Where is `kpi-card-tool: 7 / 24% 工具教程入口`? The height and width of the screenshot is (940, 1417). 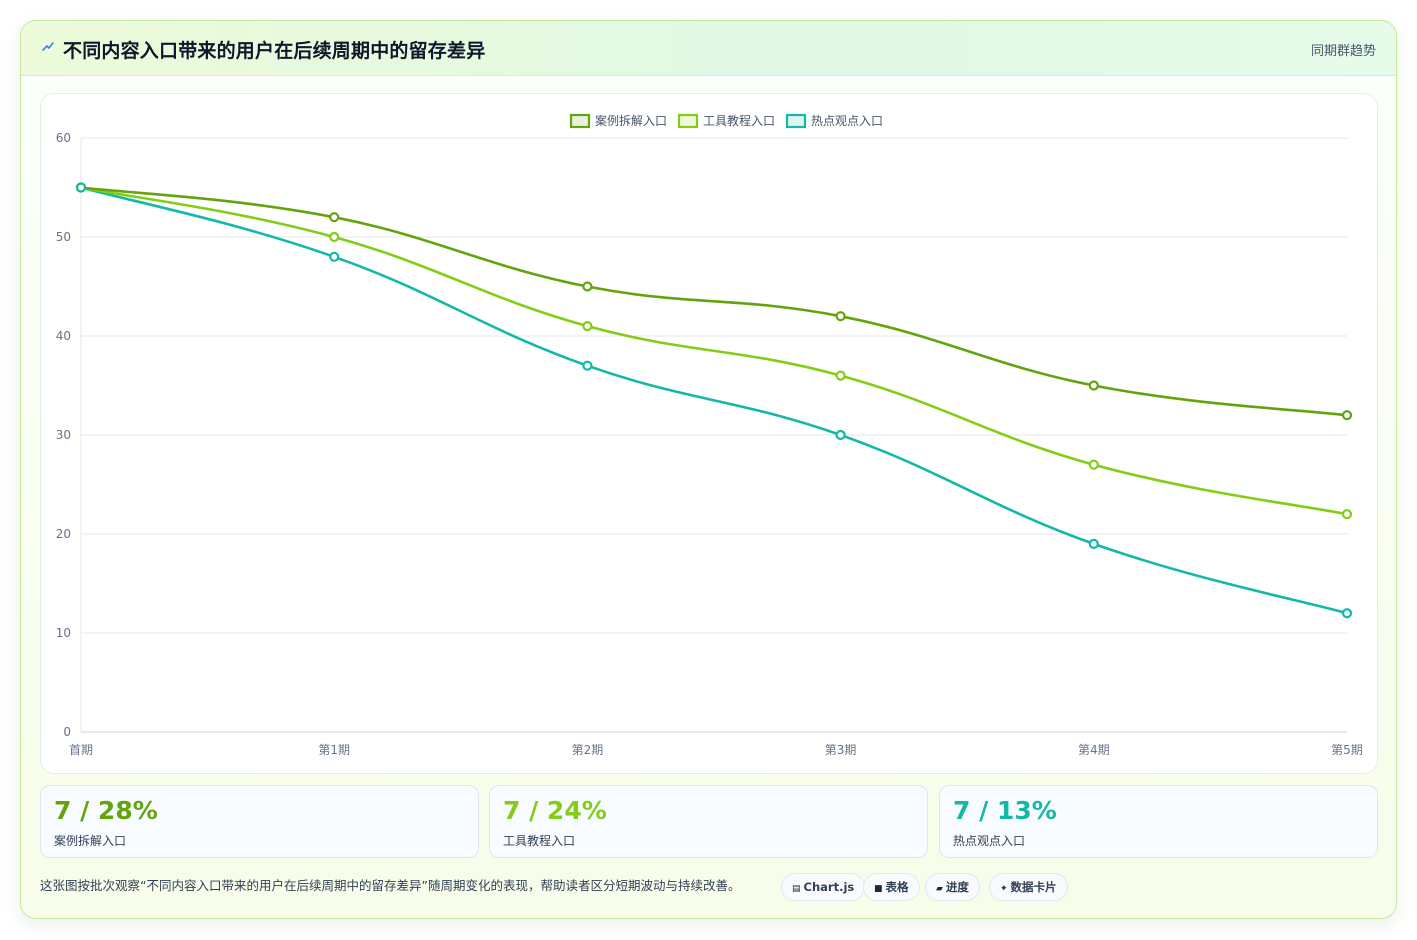
kpi-card-tool: 7 / 24% 工具教程入口 is located at coordinates (708, 821).